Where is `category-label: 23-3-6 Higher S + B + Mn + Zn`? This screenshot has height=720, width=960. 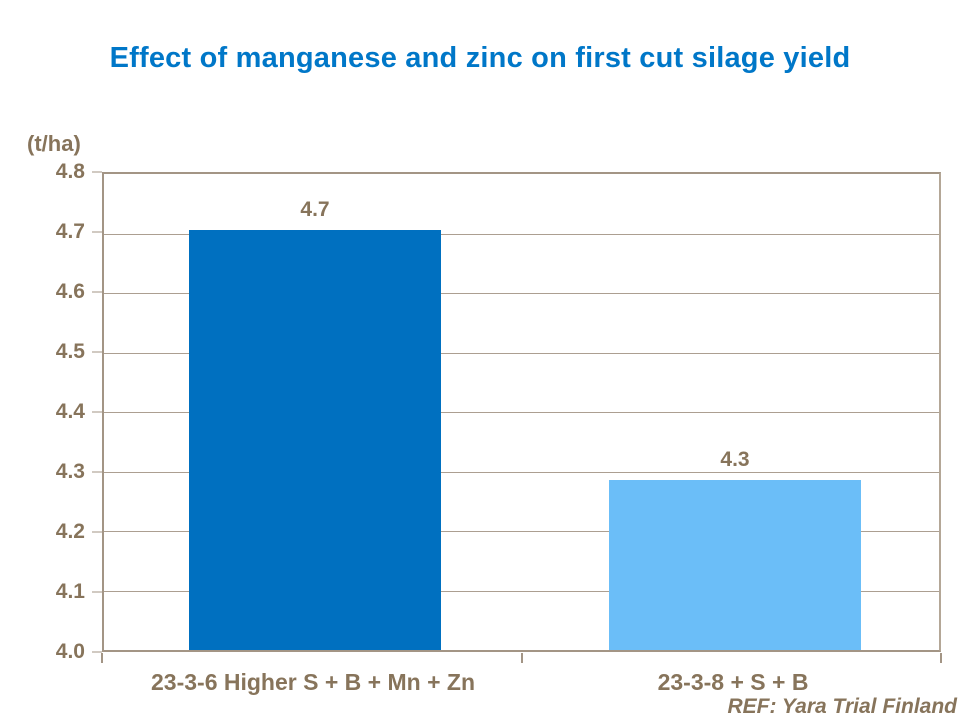 category-label: 23-3-6 Higher S + B + Mn + Zn is located at coordinates (313, 682).